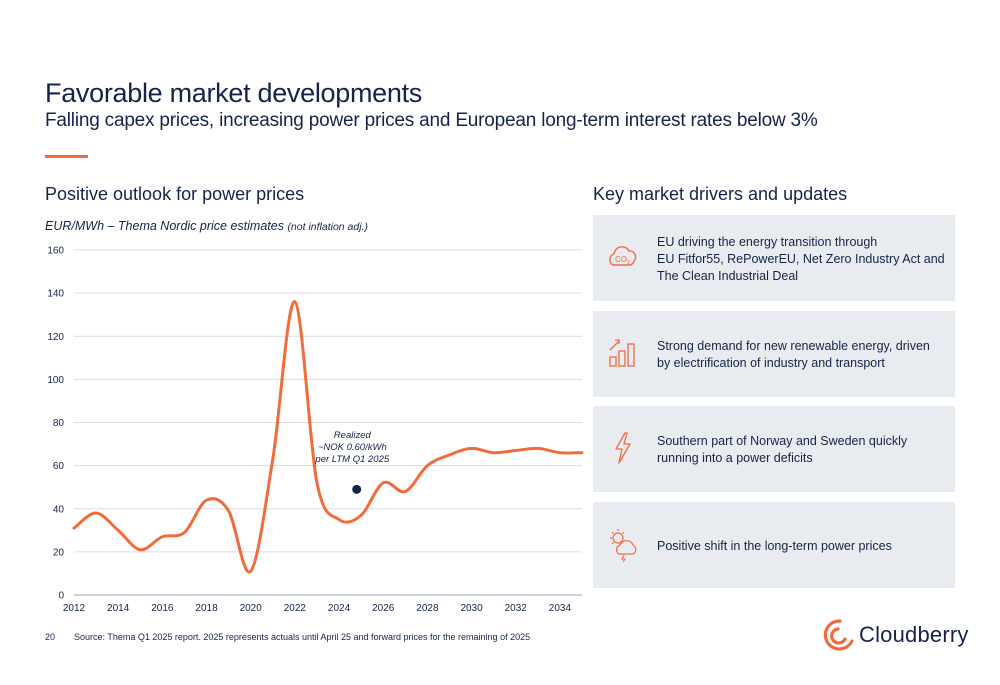 Image resolution: width=1000 pixels, height=685 pixels. Describe the element at coordinates (352, 447) in the screenshot. I see `annotation-label: ~NOK 0.60/kWh` at that location.